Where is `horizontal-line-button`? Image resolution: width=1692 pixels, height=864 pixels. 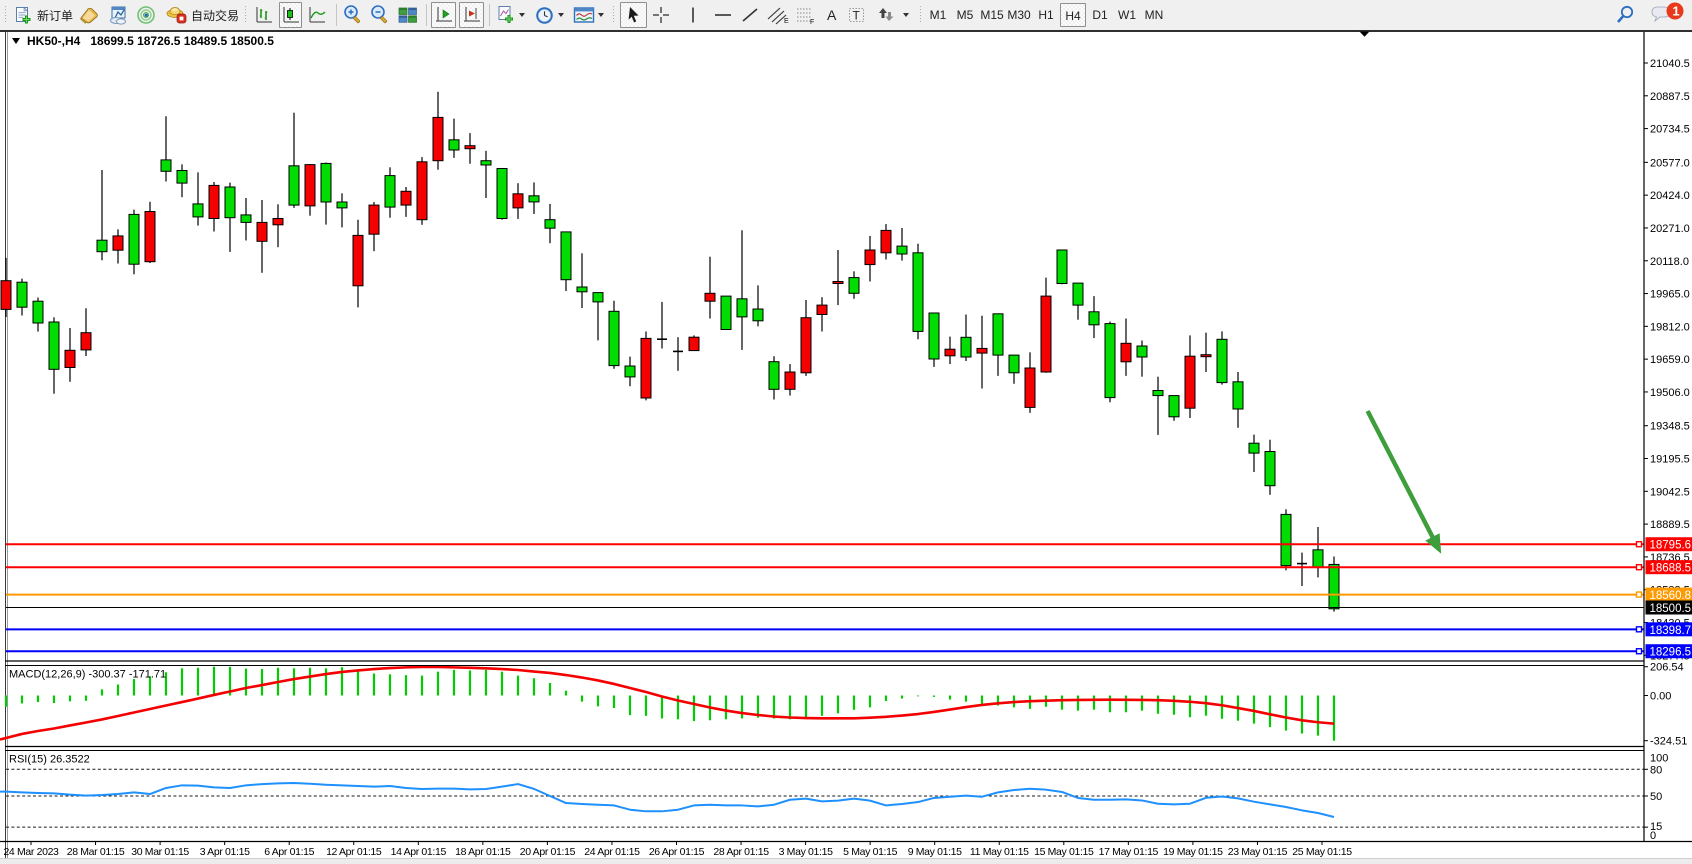 horizontal-line-button is located at coordinates (723, 15).